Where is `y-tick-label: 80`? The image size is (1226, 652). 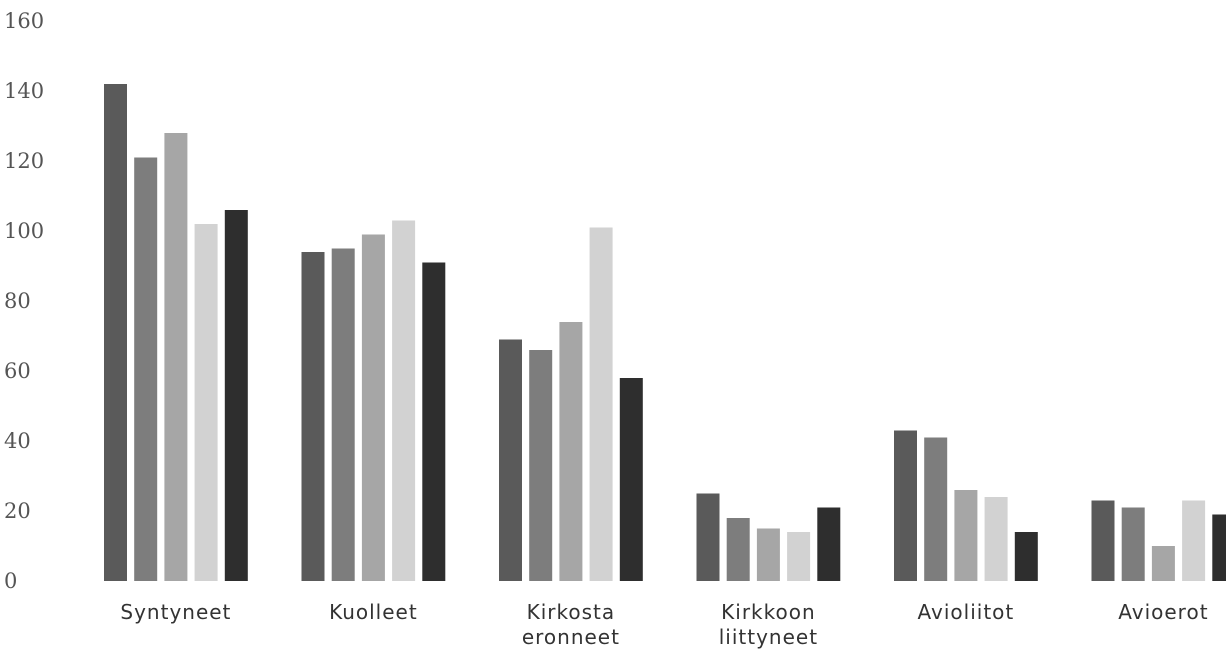 y-tick-label: 80 is located at coordinates (17, 301).